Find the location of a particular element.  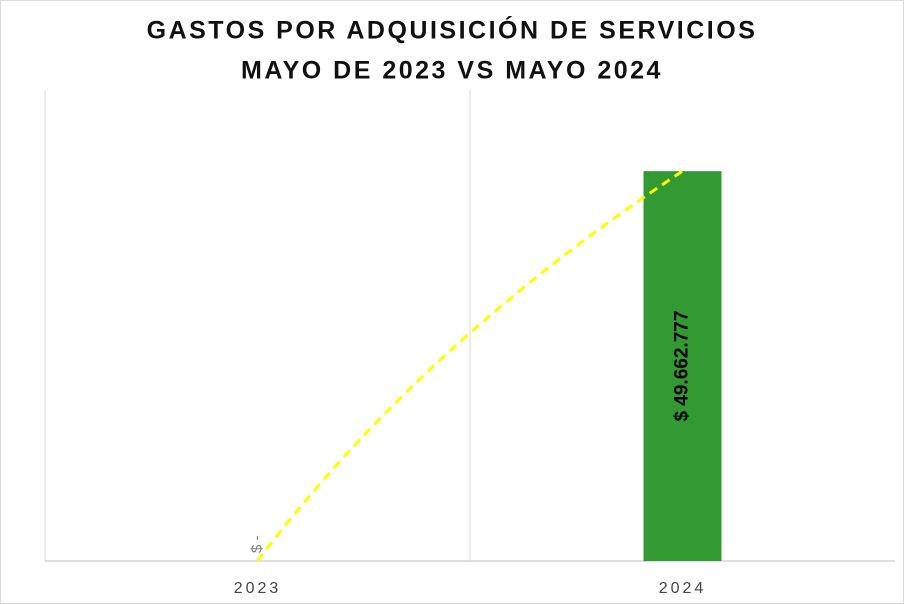

chart-title: MAYO DE 2023 VS MAYO 2024 is located at coordinates (452, 71).